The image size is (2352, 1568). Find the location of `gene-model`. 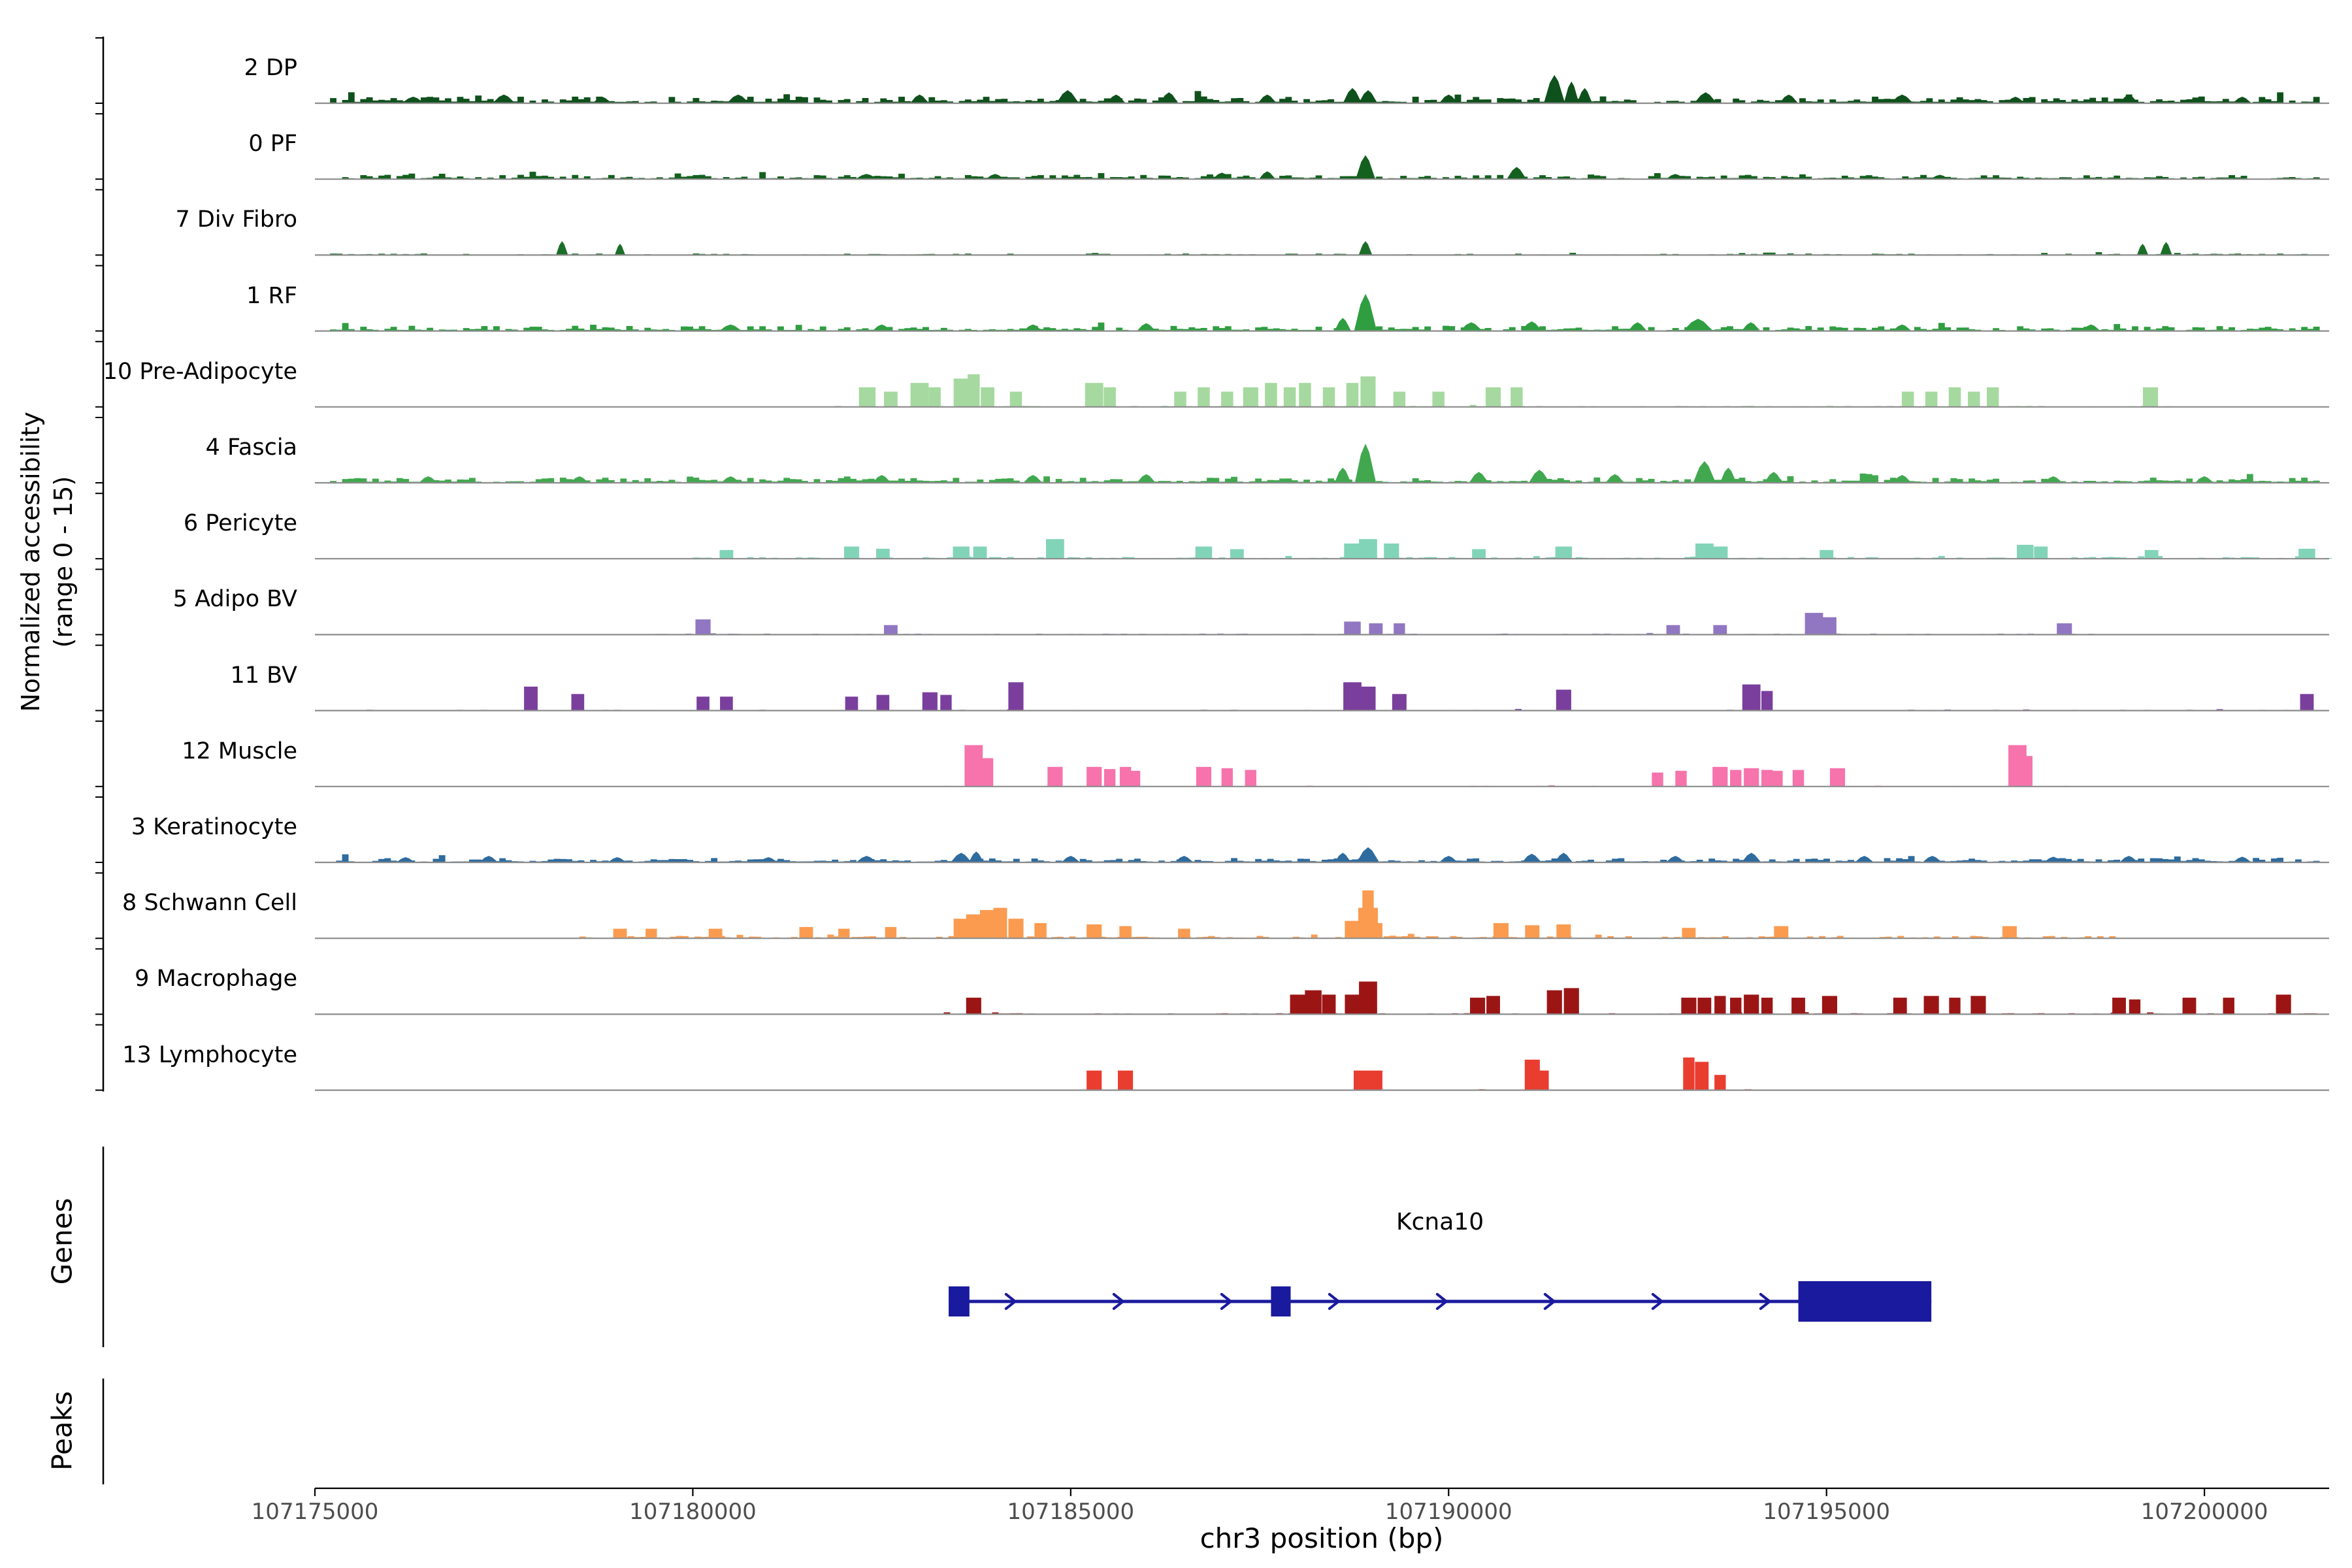

gene-model is located at coordinates (1440, 1301).